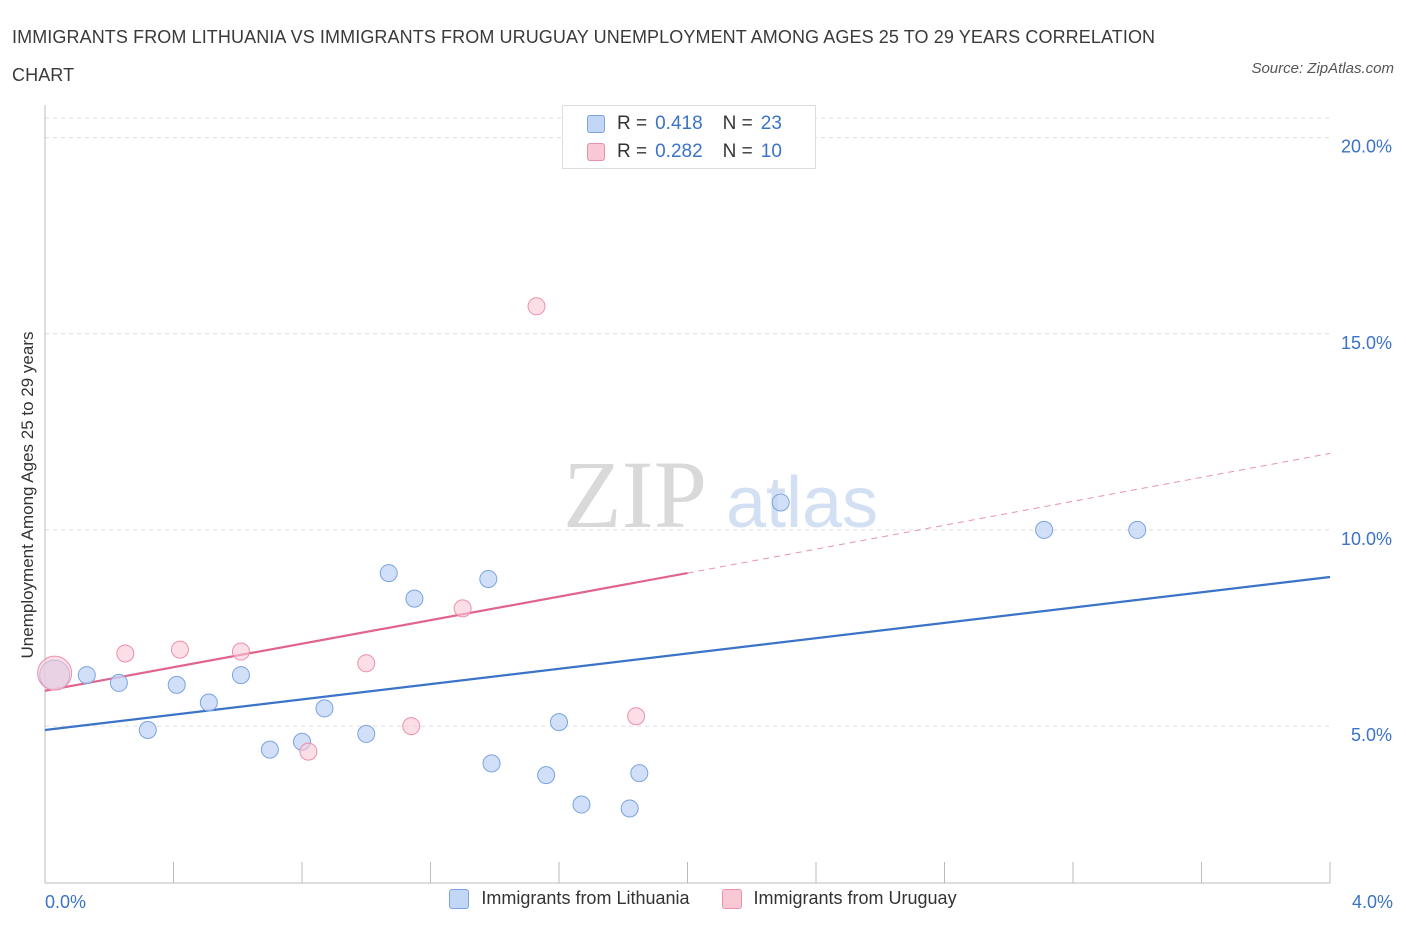 This screenshot has width=1406, height=930. Describe the element at coordinates (771, 123) in the screenshot. I see `legend-n-value: 23` at that location.